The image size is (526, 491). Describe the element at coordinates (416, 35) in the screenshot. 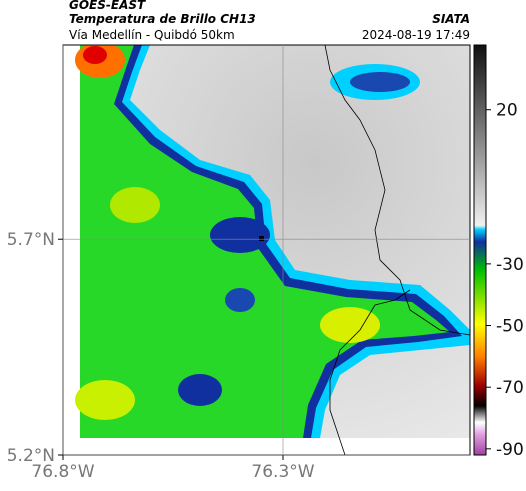

I see `datetime: 2024-08-19 17:49` at that location.